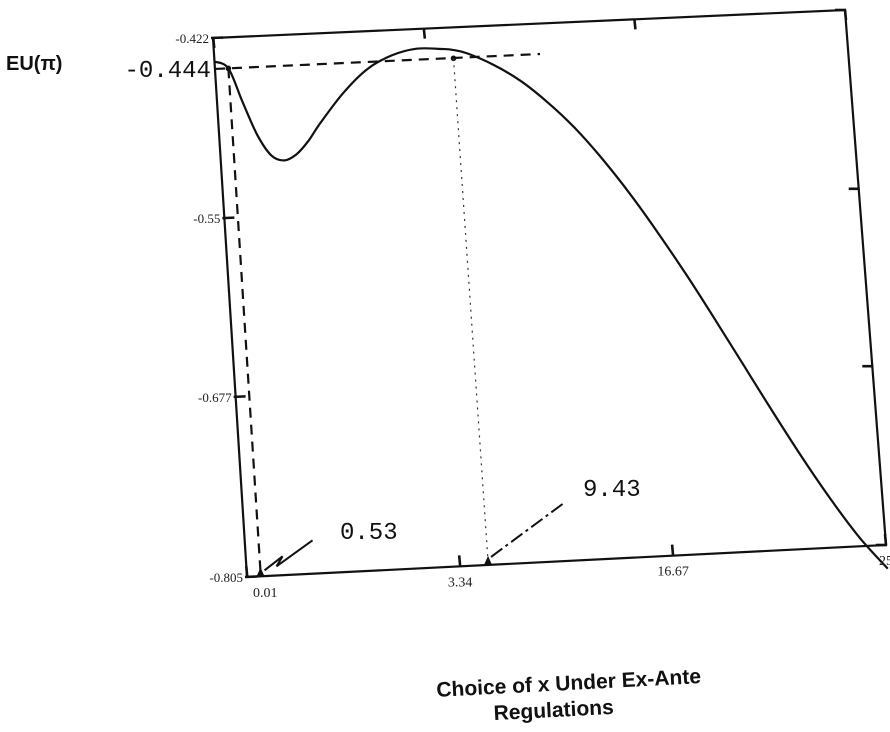 This screenshot has width=890, height=732. Describe the element at coordinates (265, 593) in the screenshot. I see `x-tick-label: 0.01` at that location.